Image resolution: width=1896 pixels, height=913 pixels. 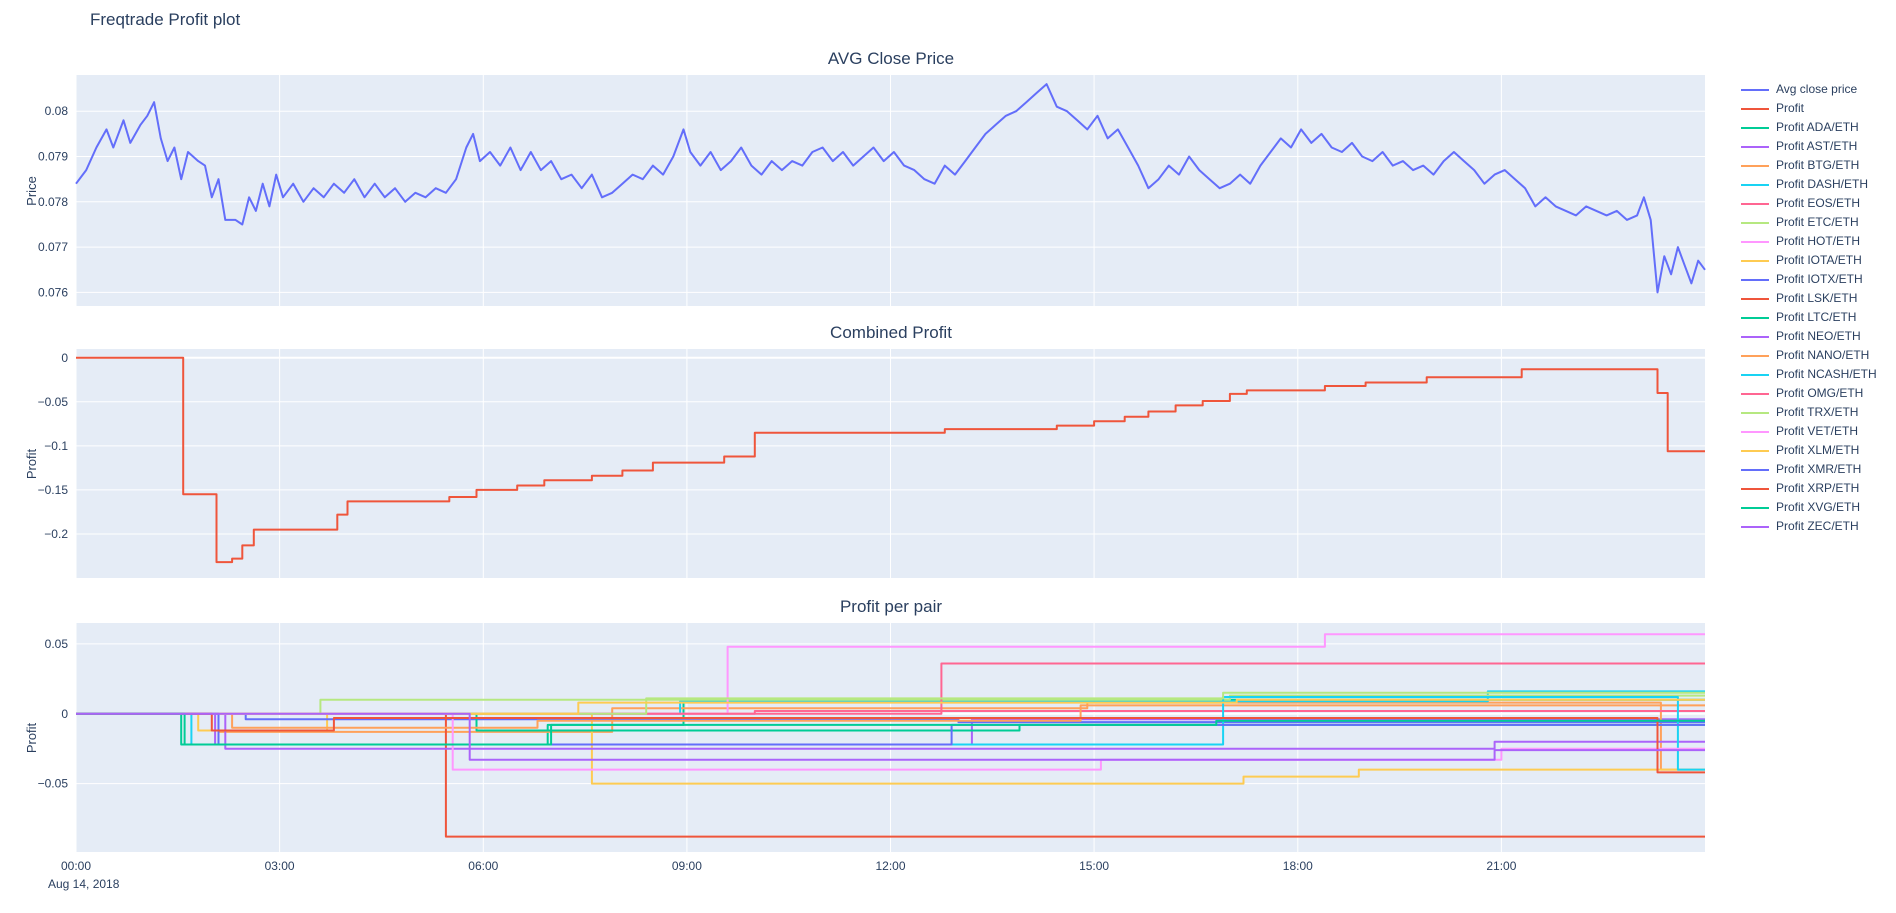 I want to click on legend-item-profit-eos-eth: Profit EOS/ETH, so click(x=1809, y=203).